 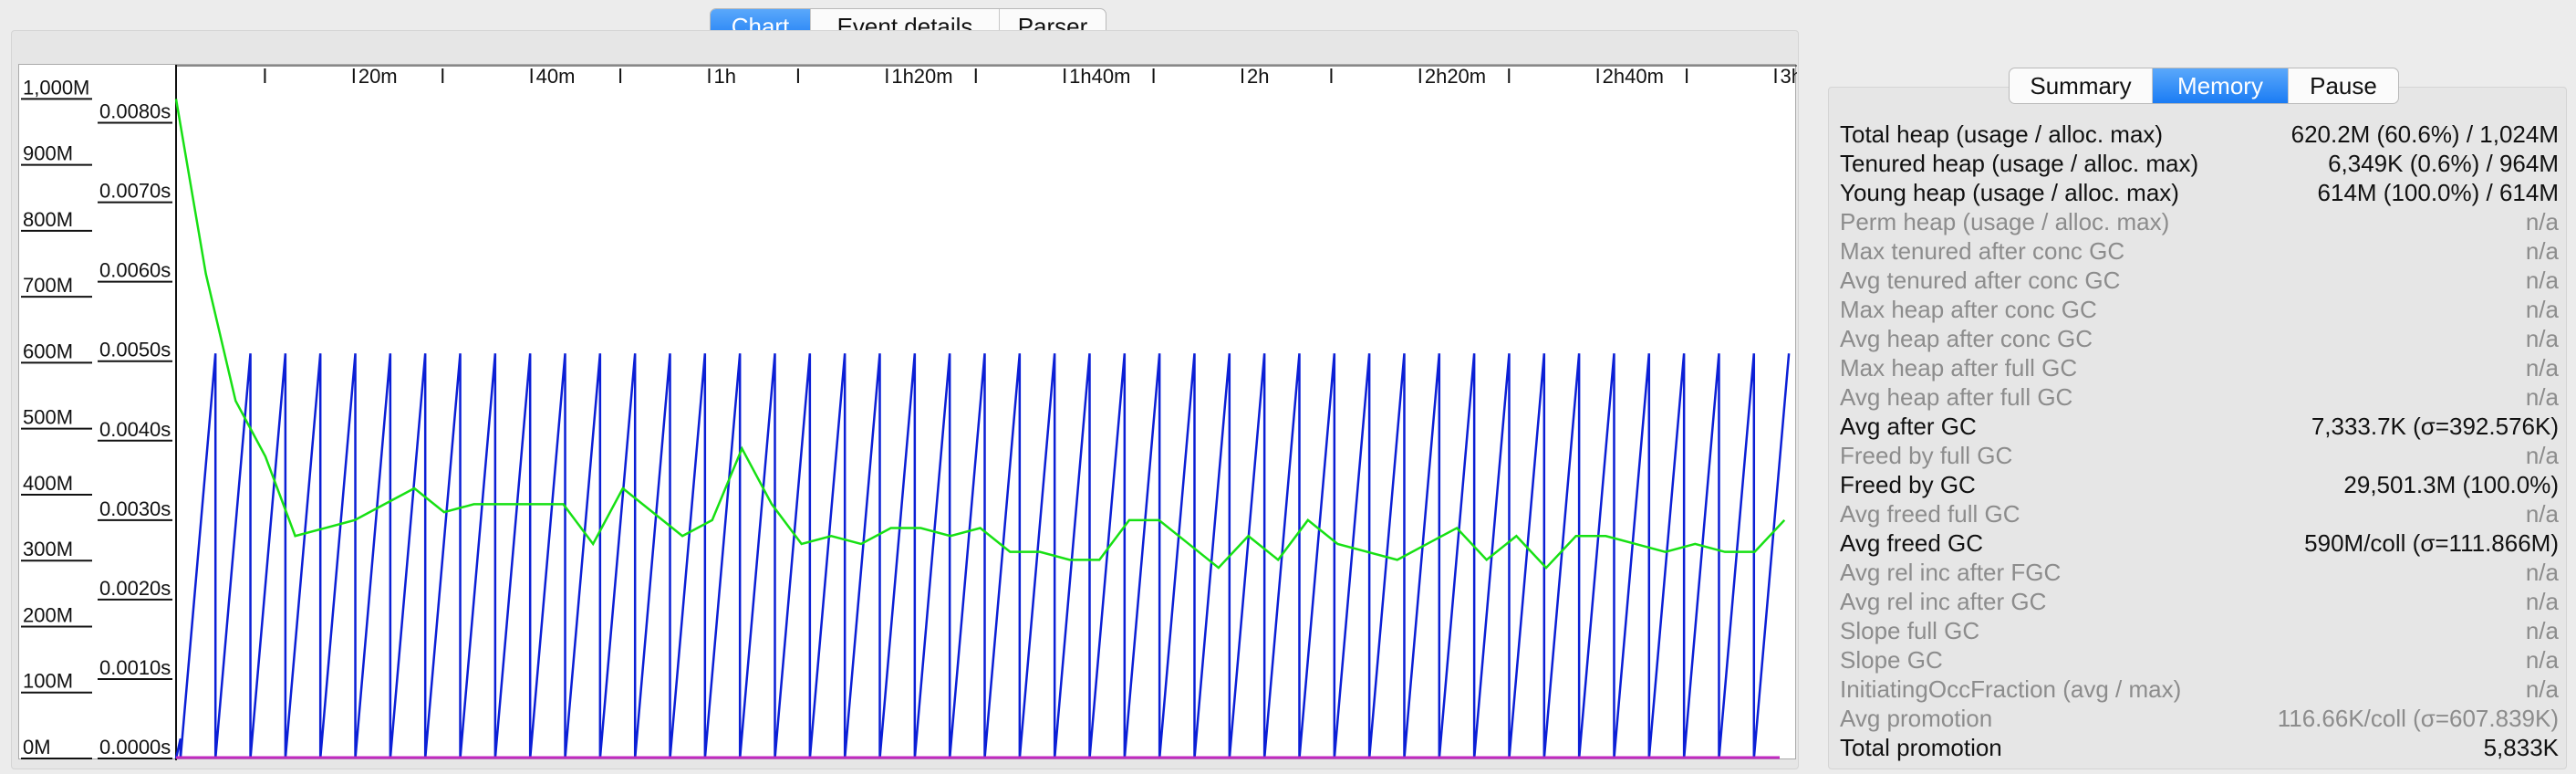 What do you see at coordinates (48, 351) in the screenshot?
I see `y-memory-label: 600M` at bounding box center [48, 351].